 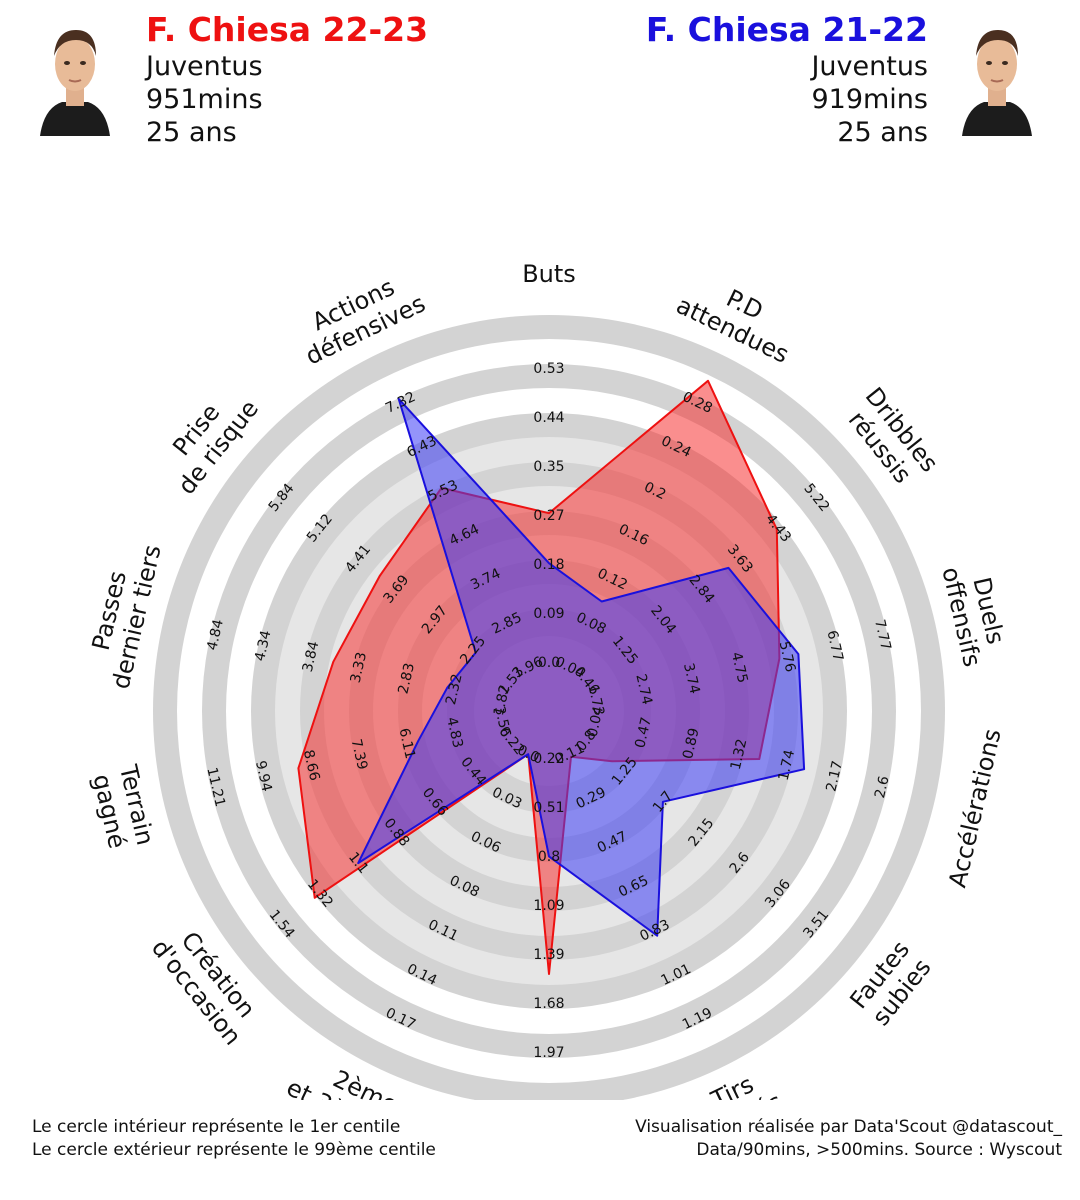 I want to click on tick-label: 4.83, so click(x=454, y=733).